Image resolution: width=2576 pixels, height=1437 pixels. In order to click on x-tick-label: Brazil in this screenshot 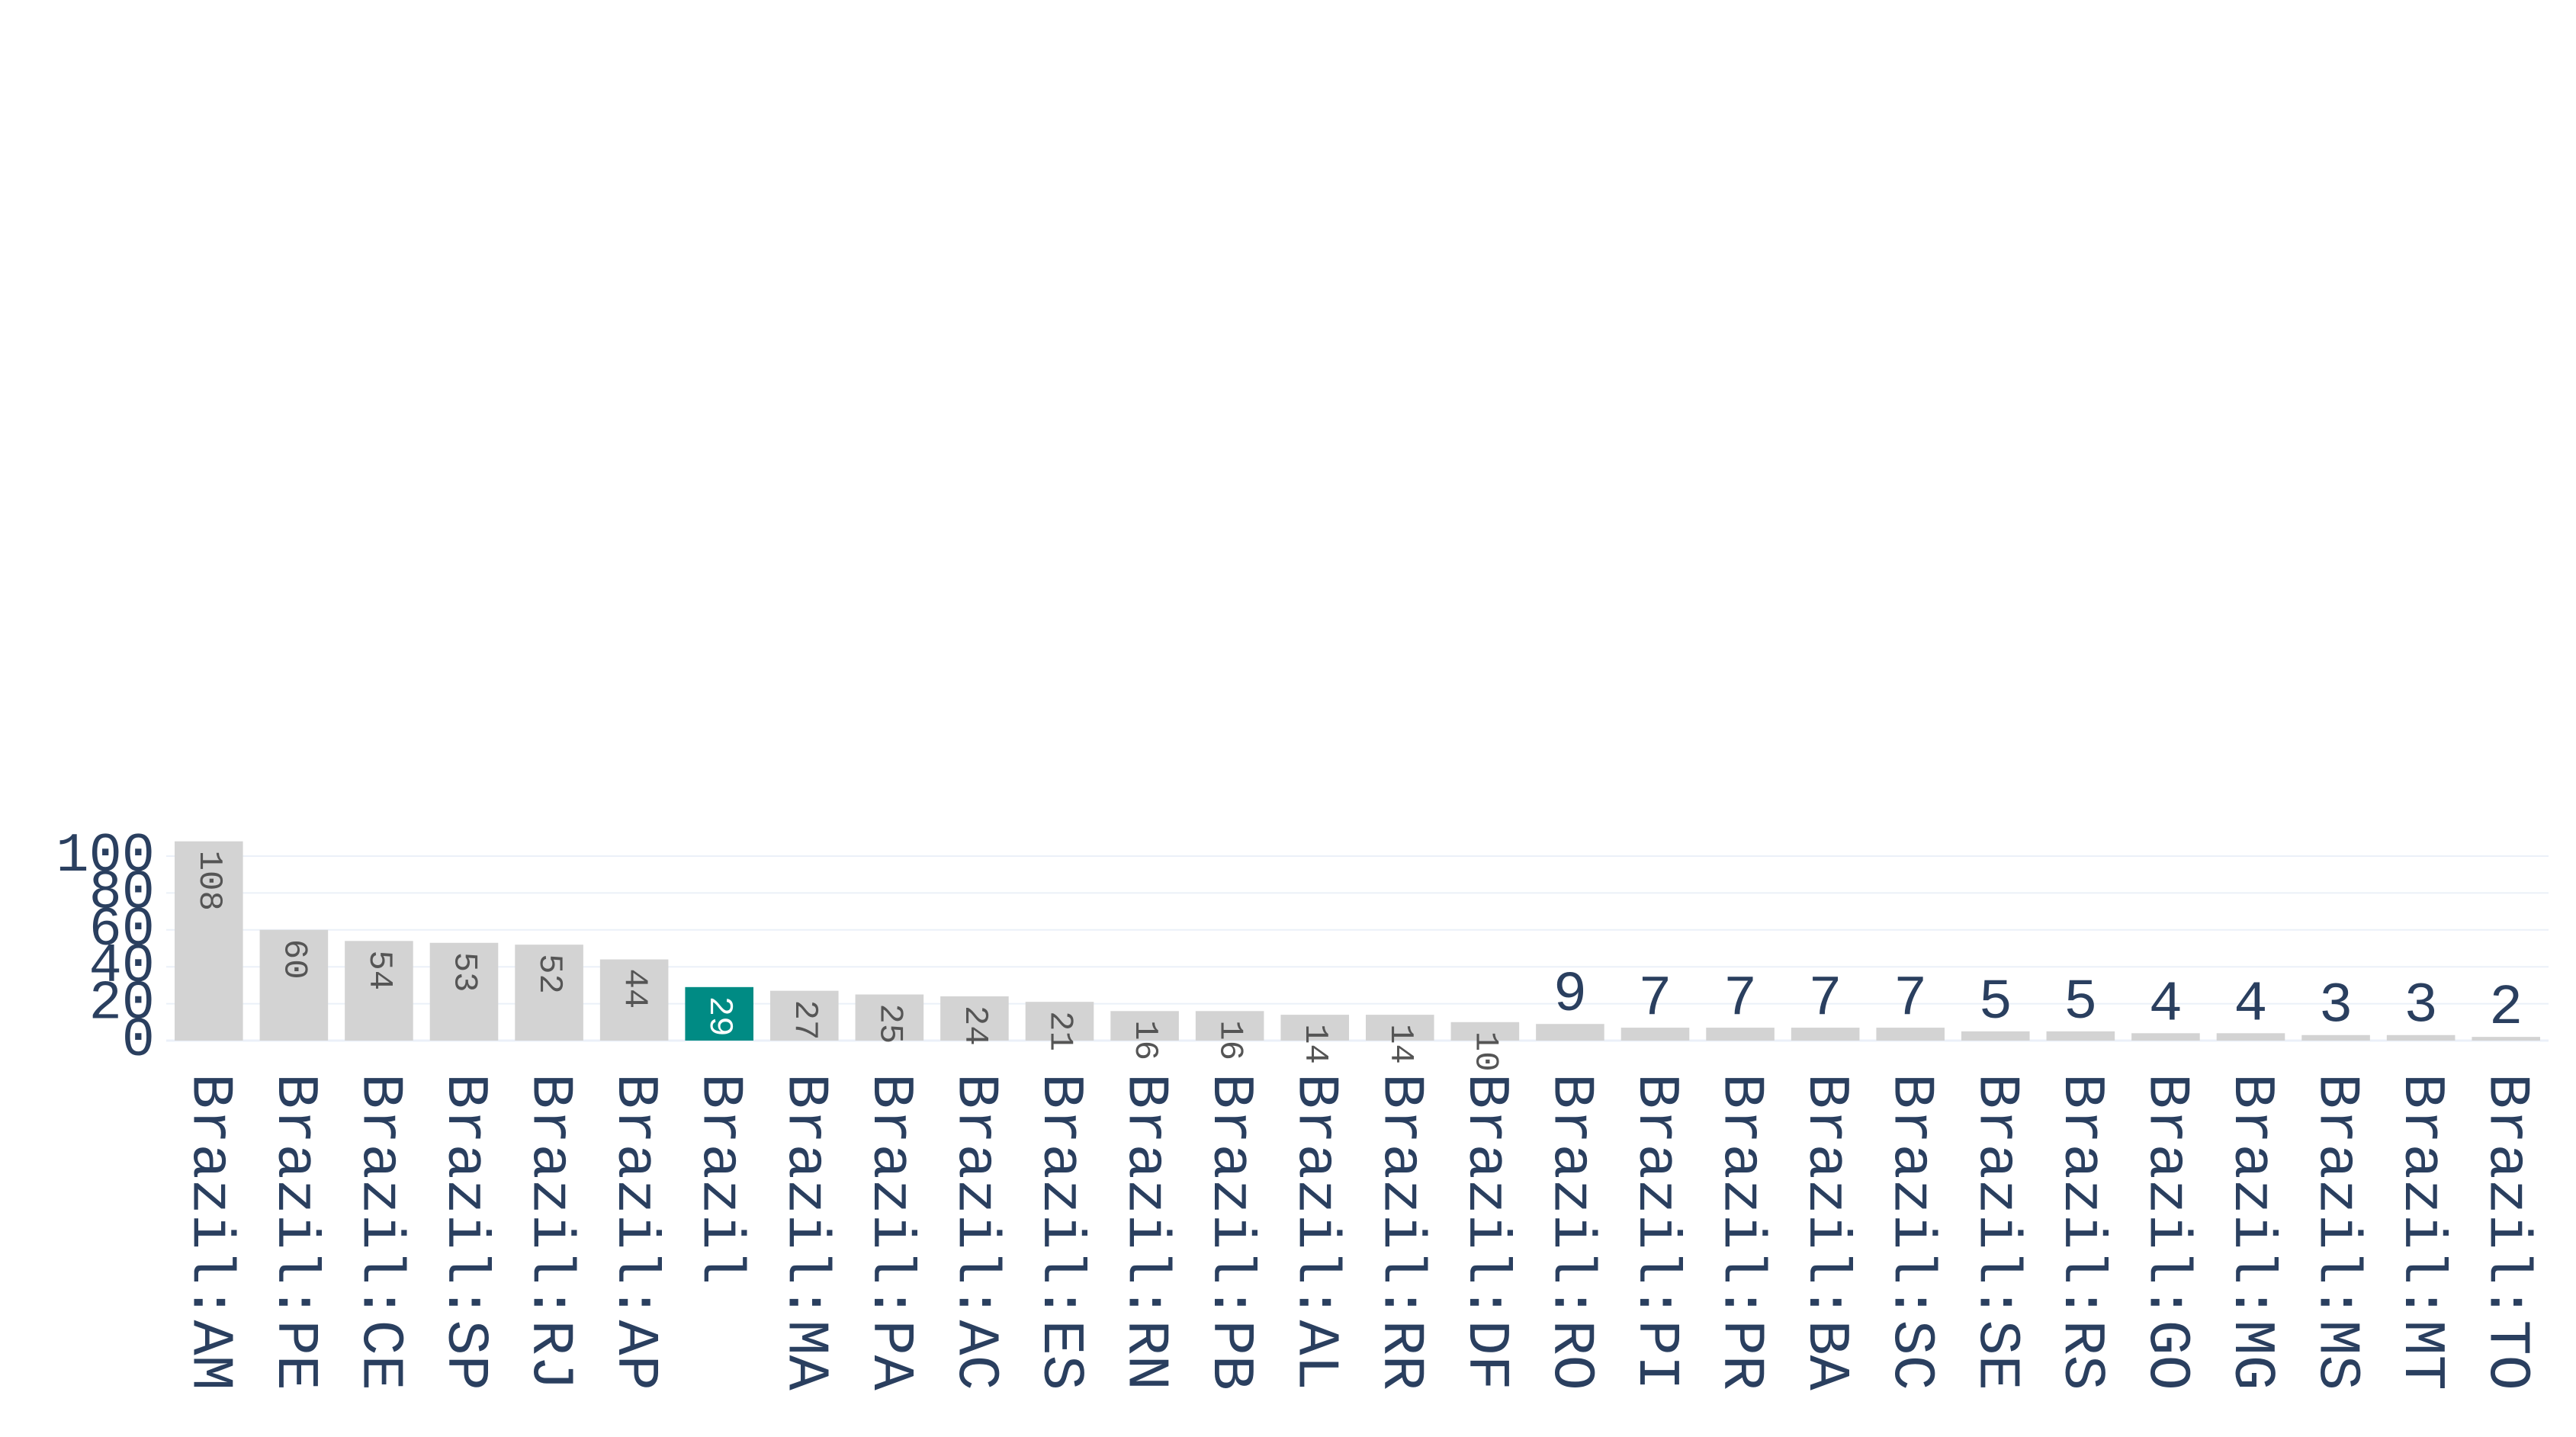, I will do `click(719, 1179)`.